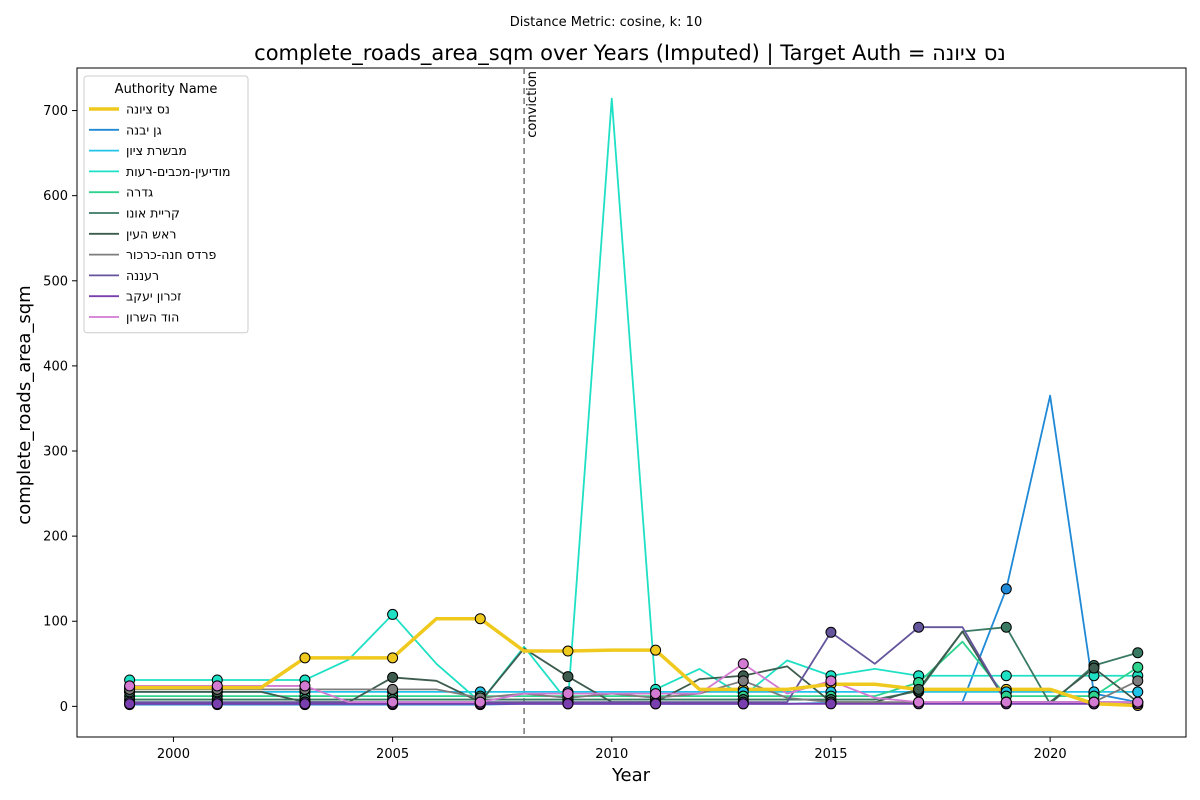 The width and height of the screenshot is (1200, 800). I want to click on legend-entry: רעננה, so click(142, 275).